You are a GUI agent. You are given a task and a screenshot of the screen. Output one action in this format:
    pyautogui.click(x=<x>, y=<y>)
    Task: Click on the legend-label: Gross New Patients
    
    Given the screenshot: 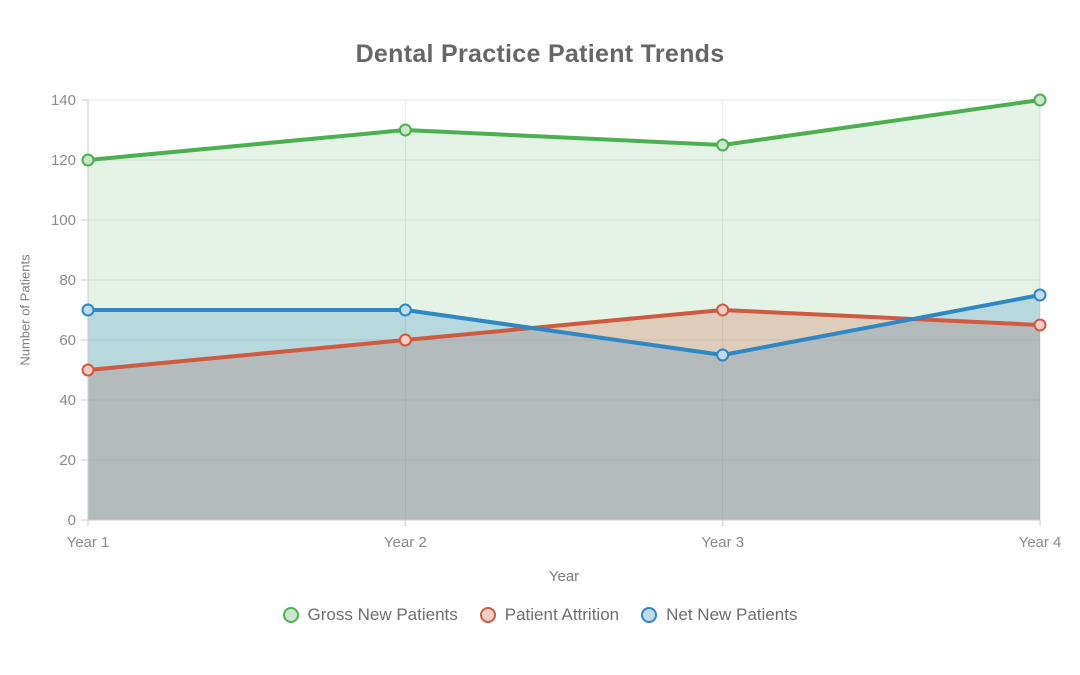 What is the action you would take?
    pyautogui.click(x=382, y=614)
    